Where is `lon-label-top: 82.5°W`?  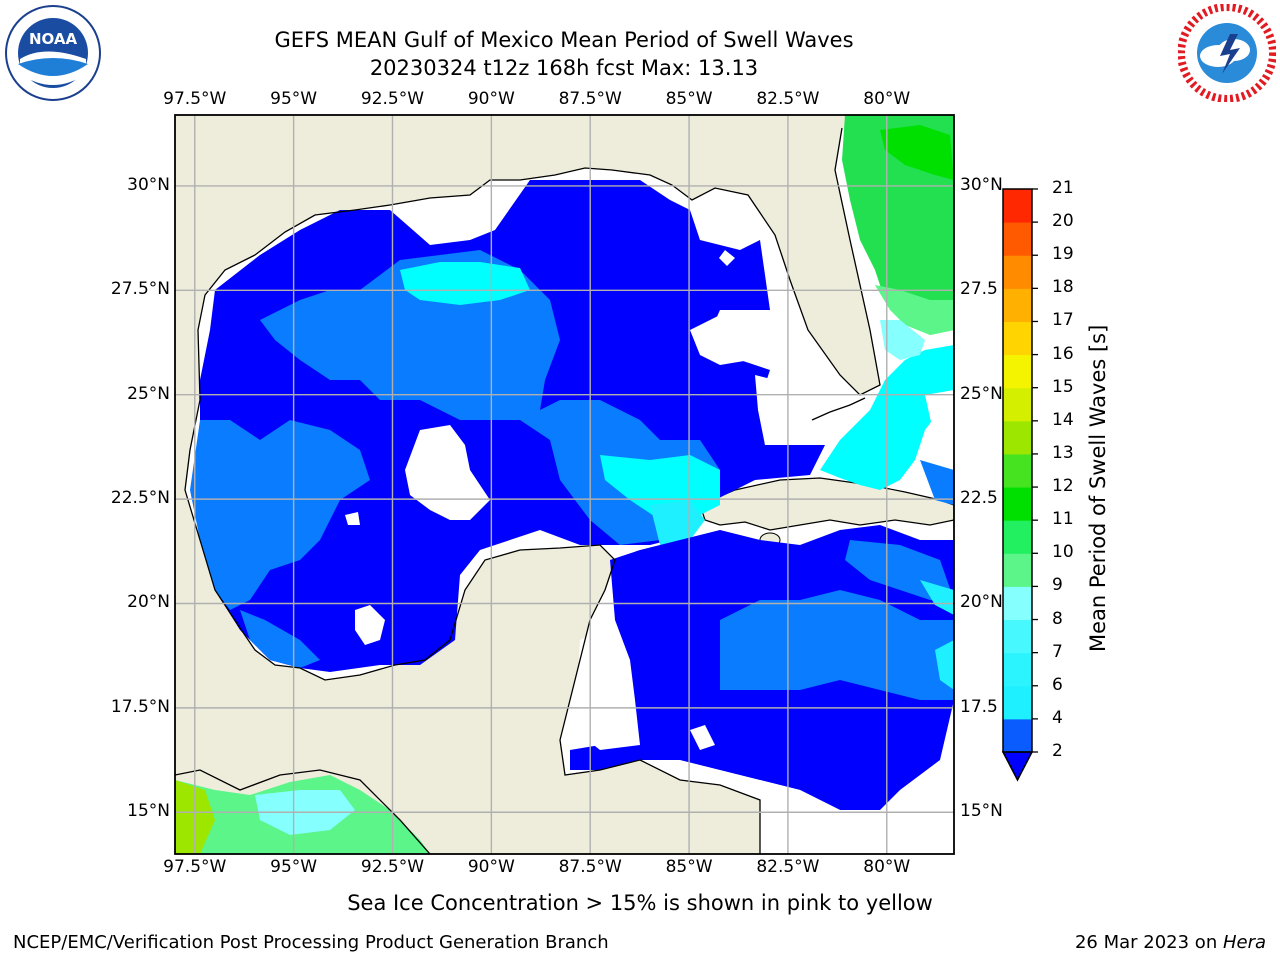 lon-label-top: 82.5°W is located at coordinates (788, 99).